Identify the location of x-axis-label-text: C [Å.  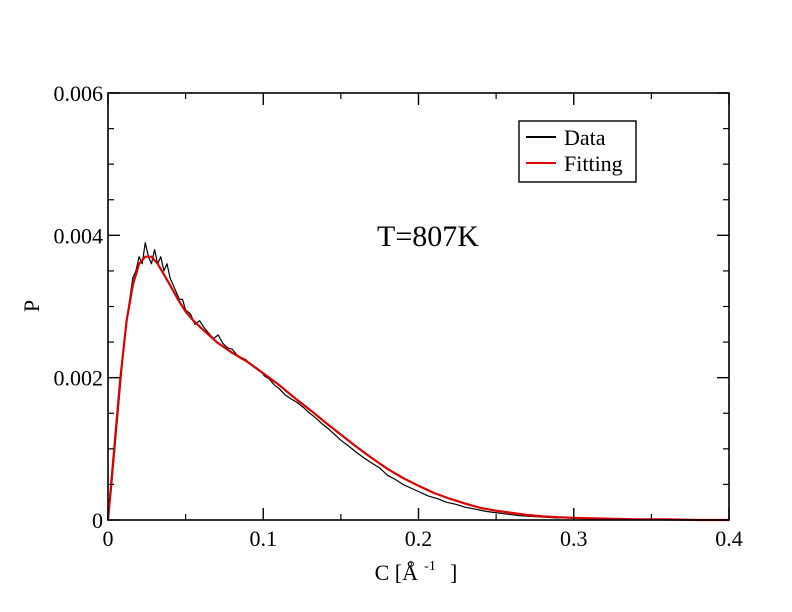
(397, 572).